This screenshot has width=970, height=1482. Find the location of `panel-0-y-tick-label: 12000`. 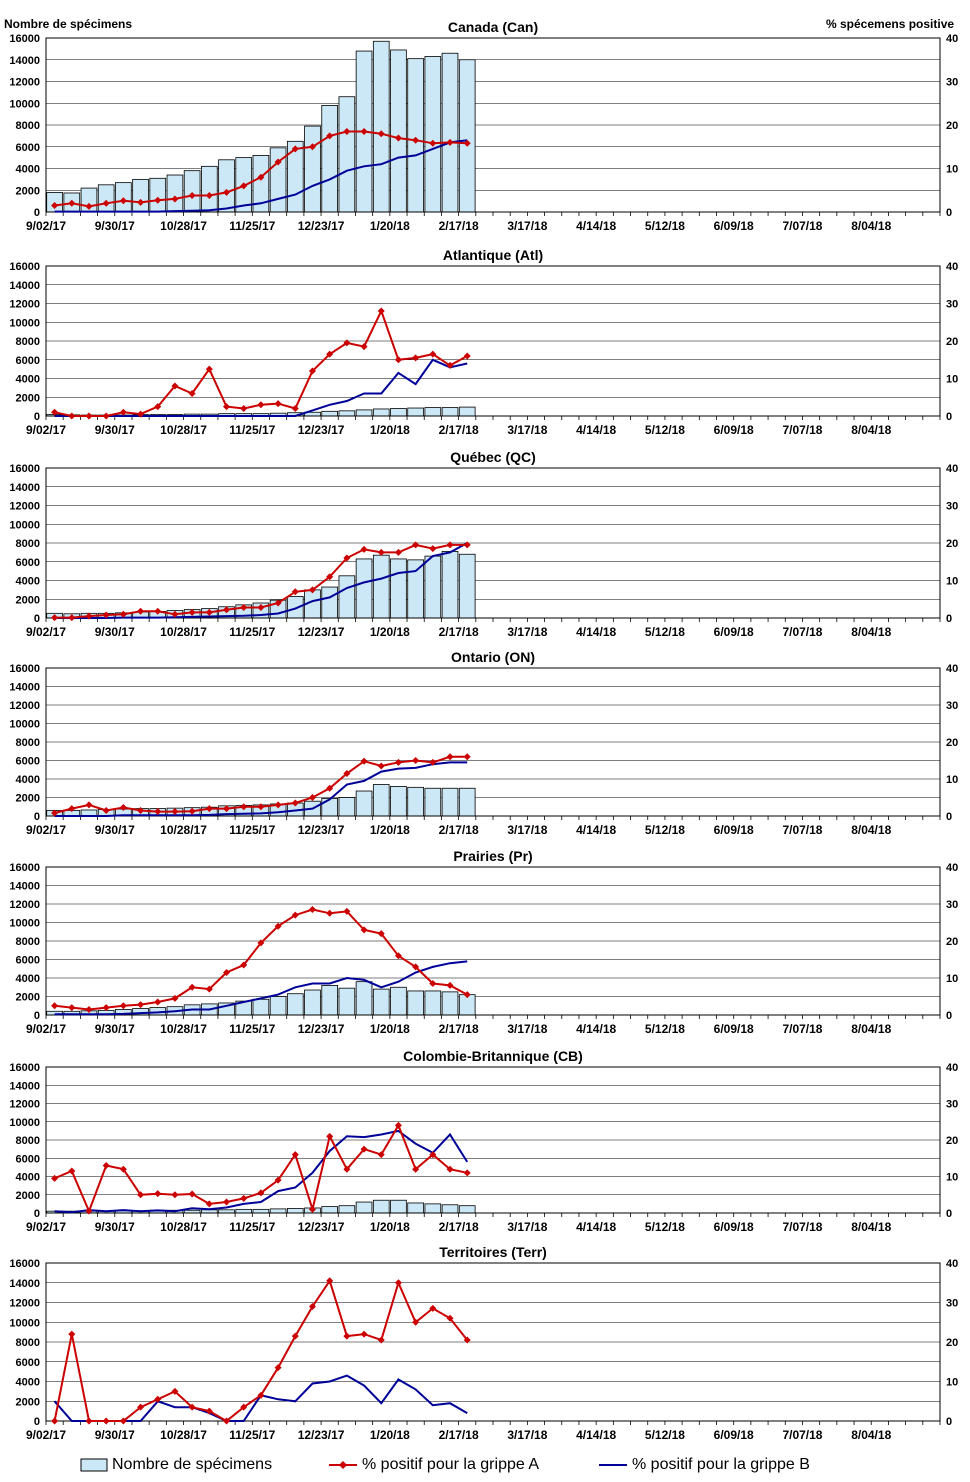

panel-0-y-tick-label: 12000 is located at coordinates (24, 83).